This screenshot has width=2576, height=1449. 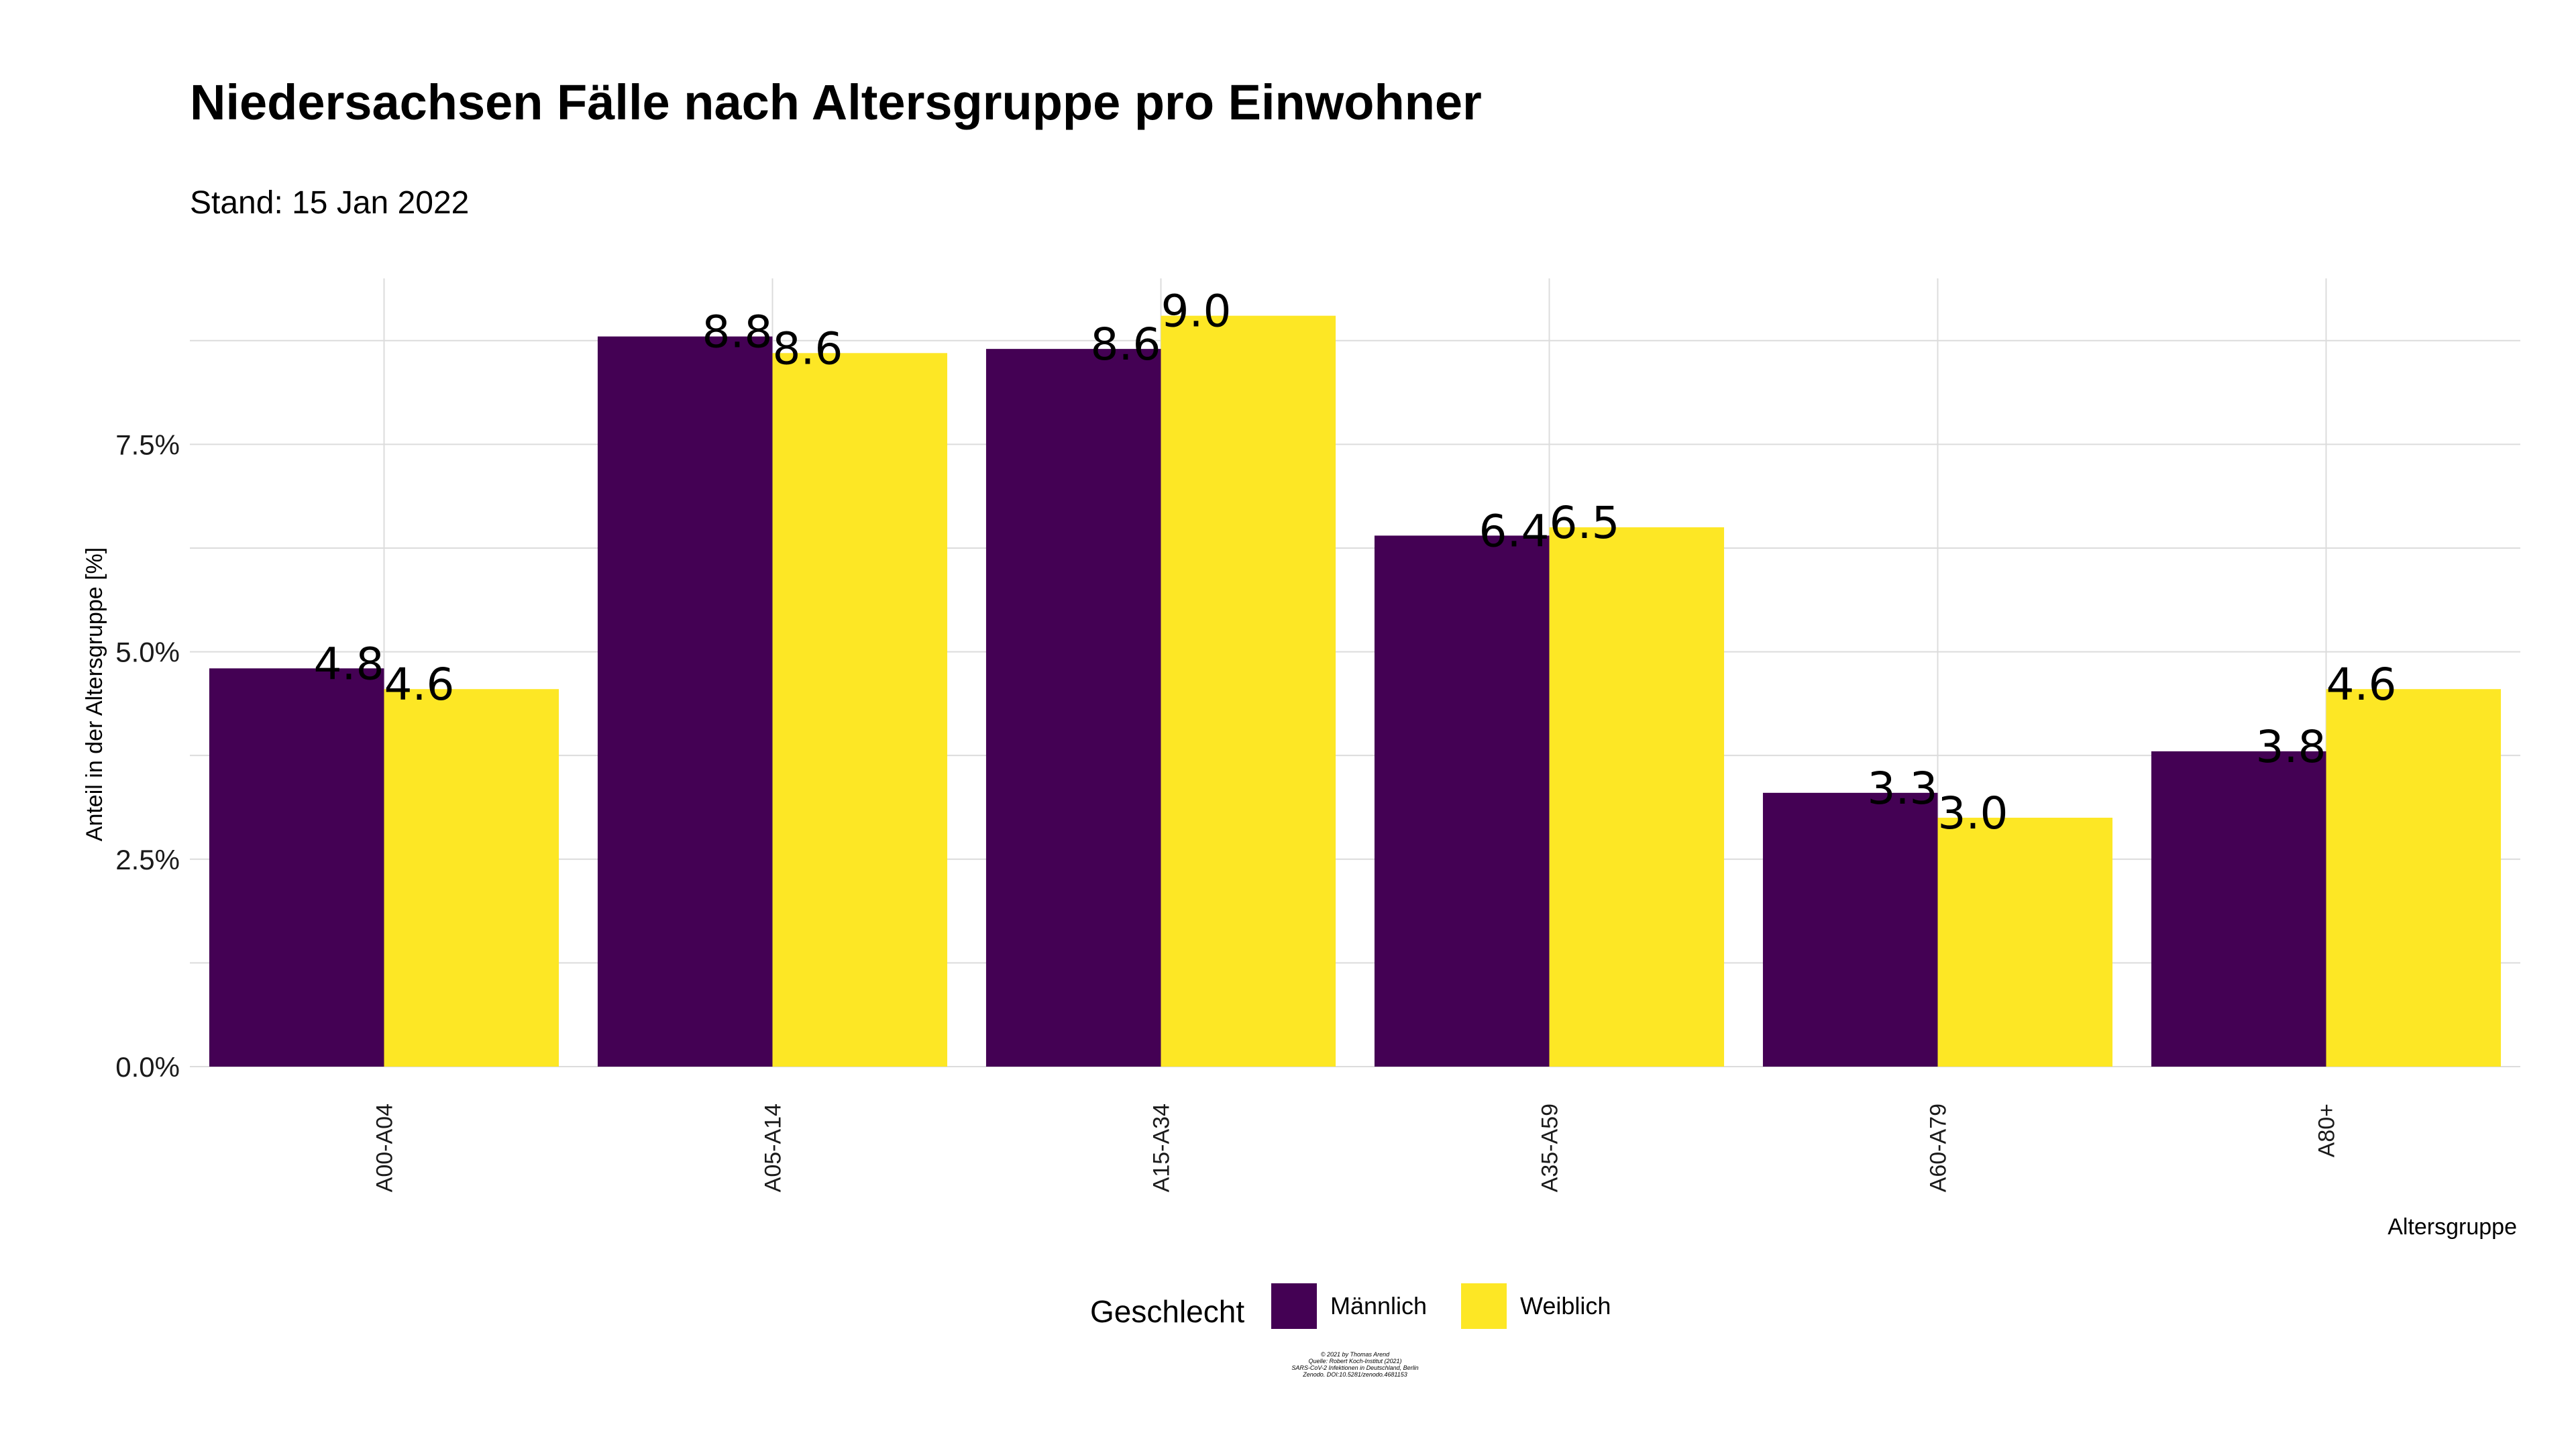 What do you see at coordinates (737, 332) in the screenshot?
I see `data-label: 8.8` at bounding box center [737, 332].